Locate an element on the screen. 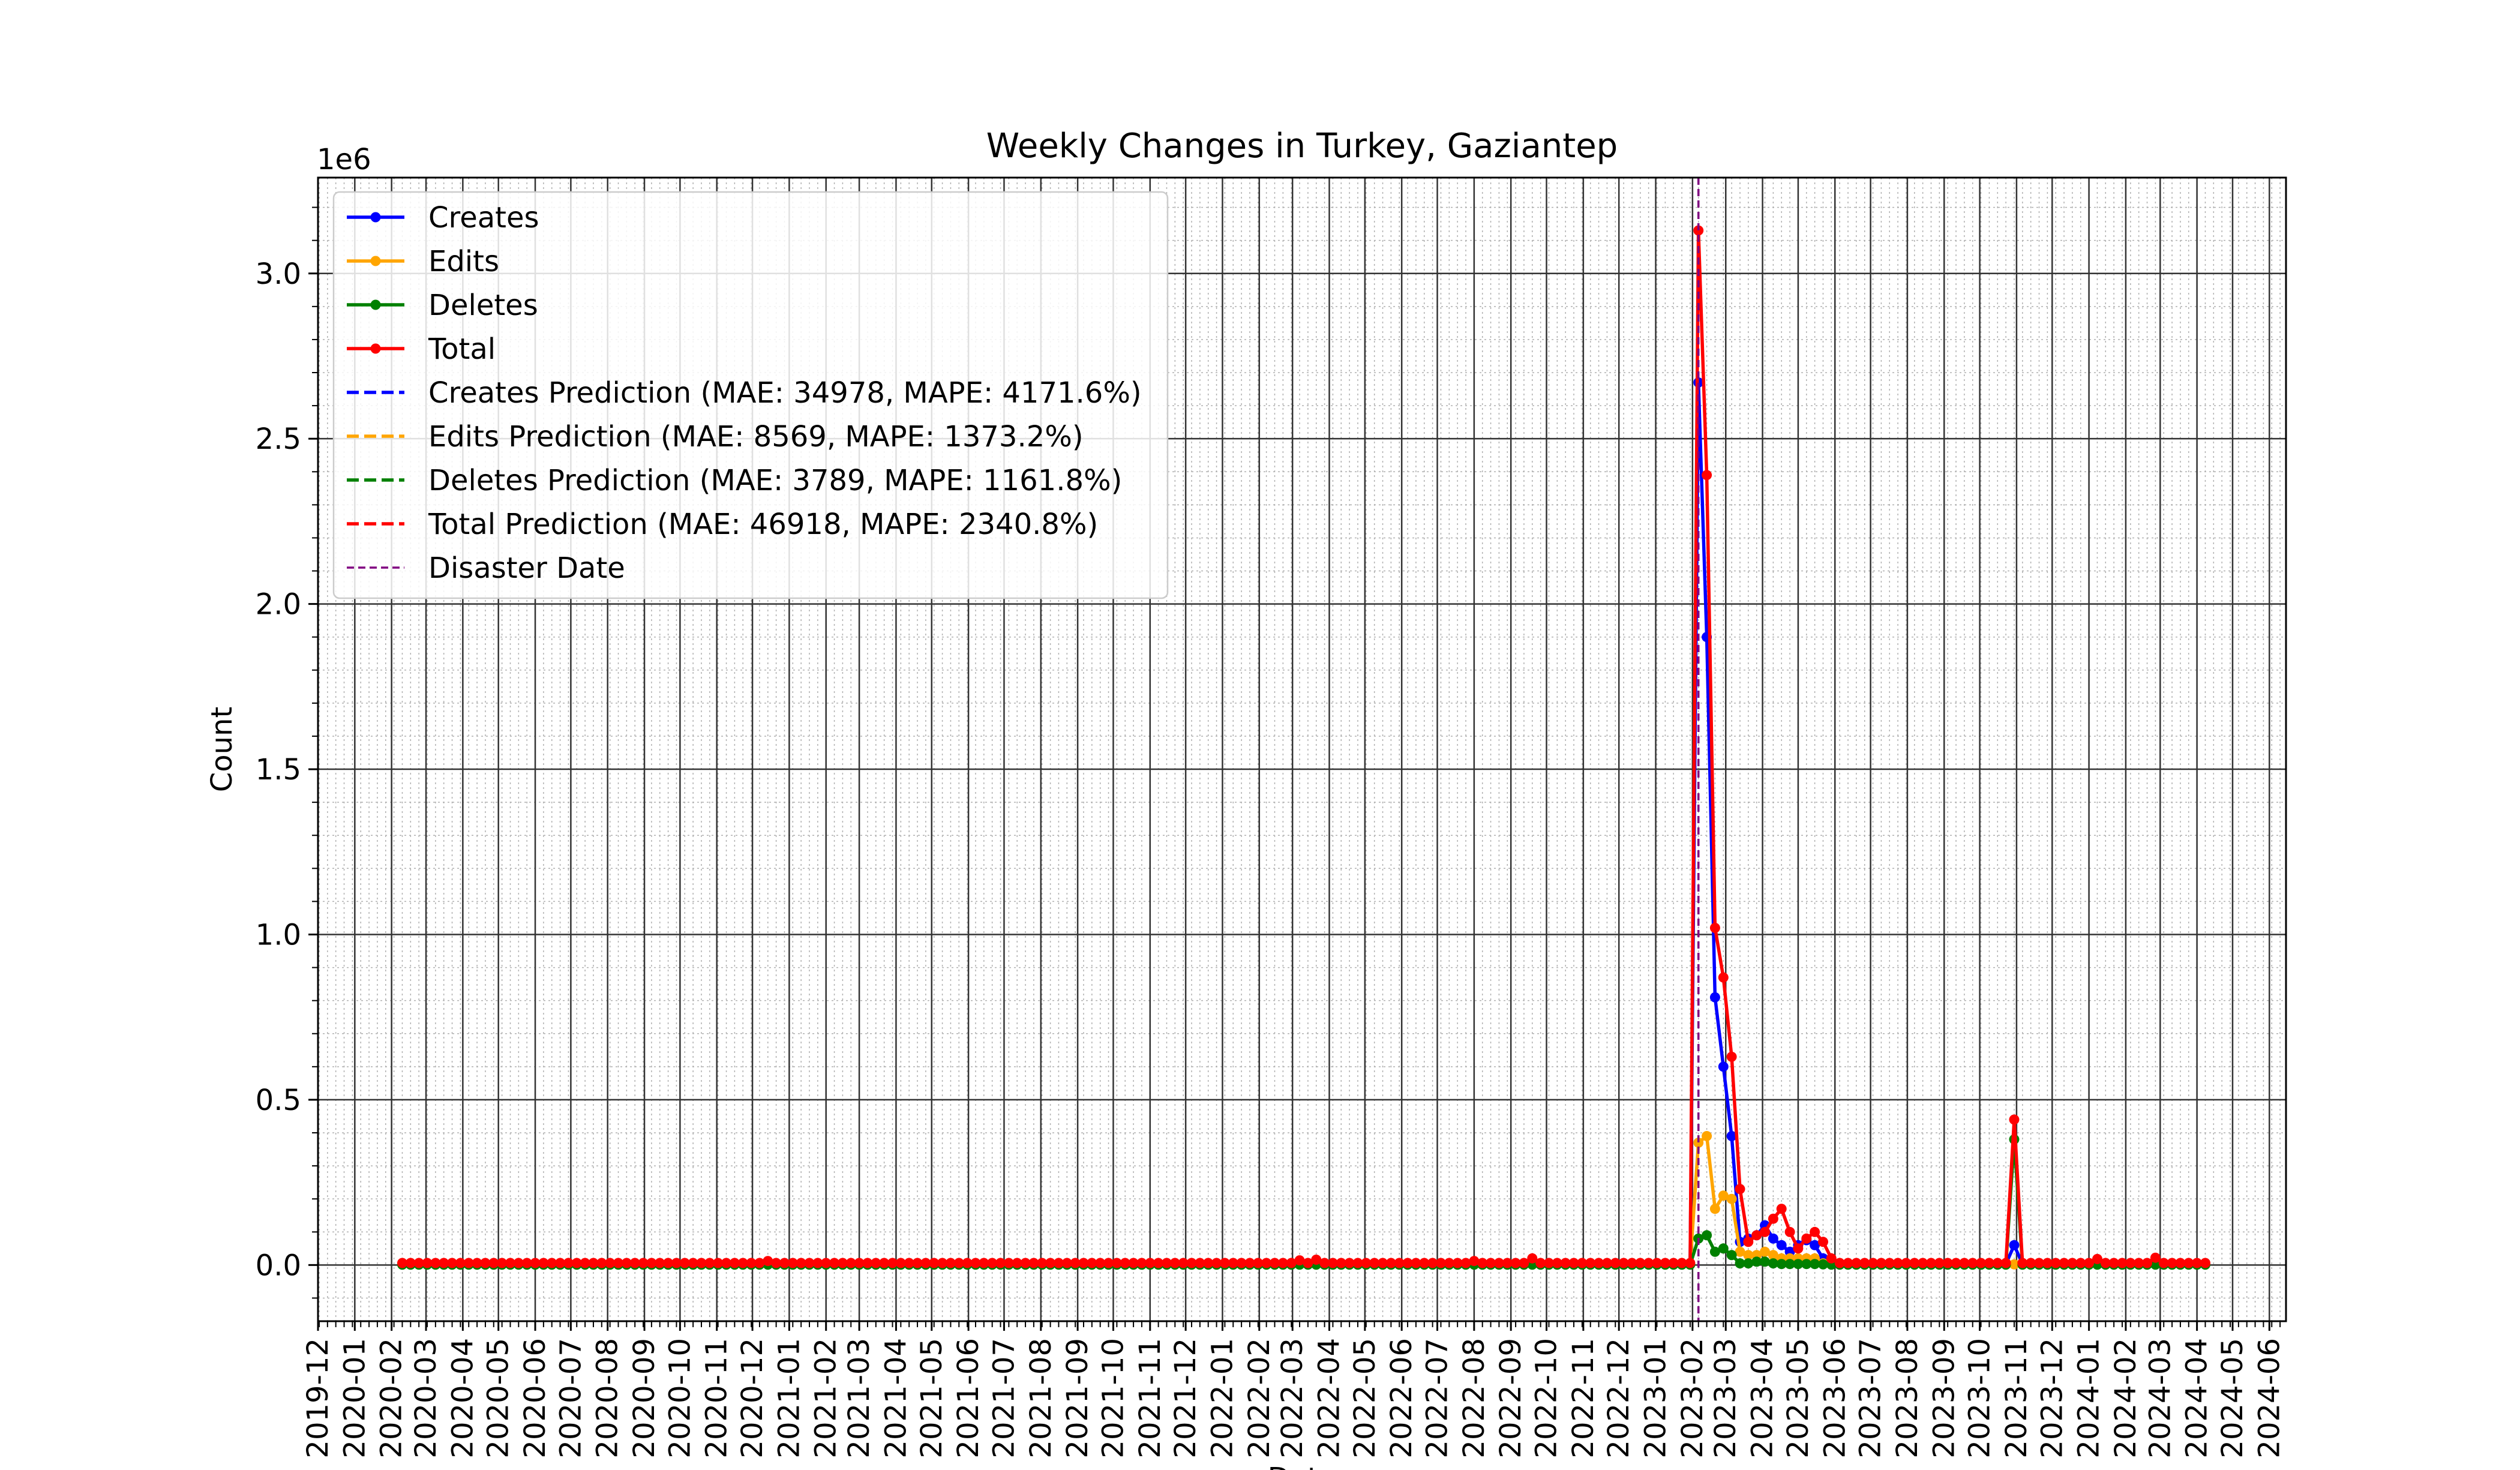 Image resolution: width=2520 pixels, height=1470 pixels. x-tick-label: 2023-04 is located at coordinates (1763, 1398).